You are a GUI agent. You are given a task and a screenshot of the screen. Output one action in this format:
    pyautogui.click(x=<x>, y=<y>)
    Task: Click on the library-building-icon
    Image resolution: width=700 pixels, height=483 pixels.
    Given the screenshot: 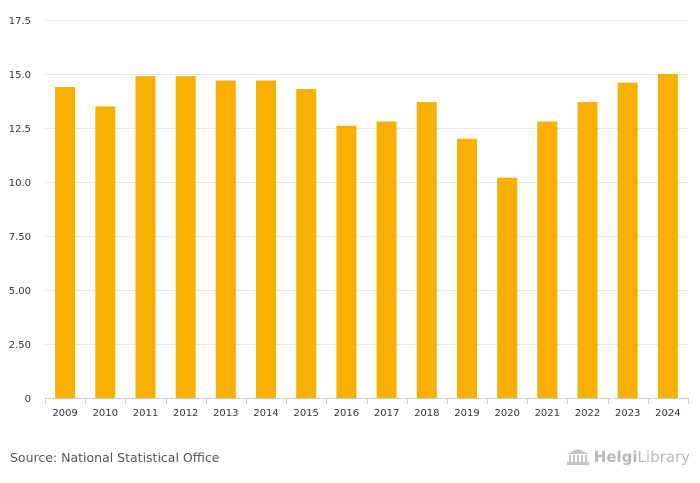 What is the action you would take?
    pyautogui.click(x=577, y=457)
    